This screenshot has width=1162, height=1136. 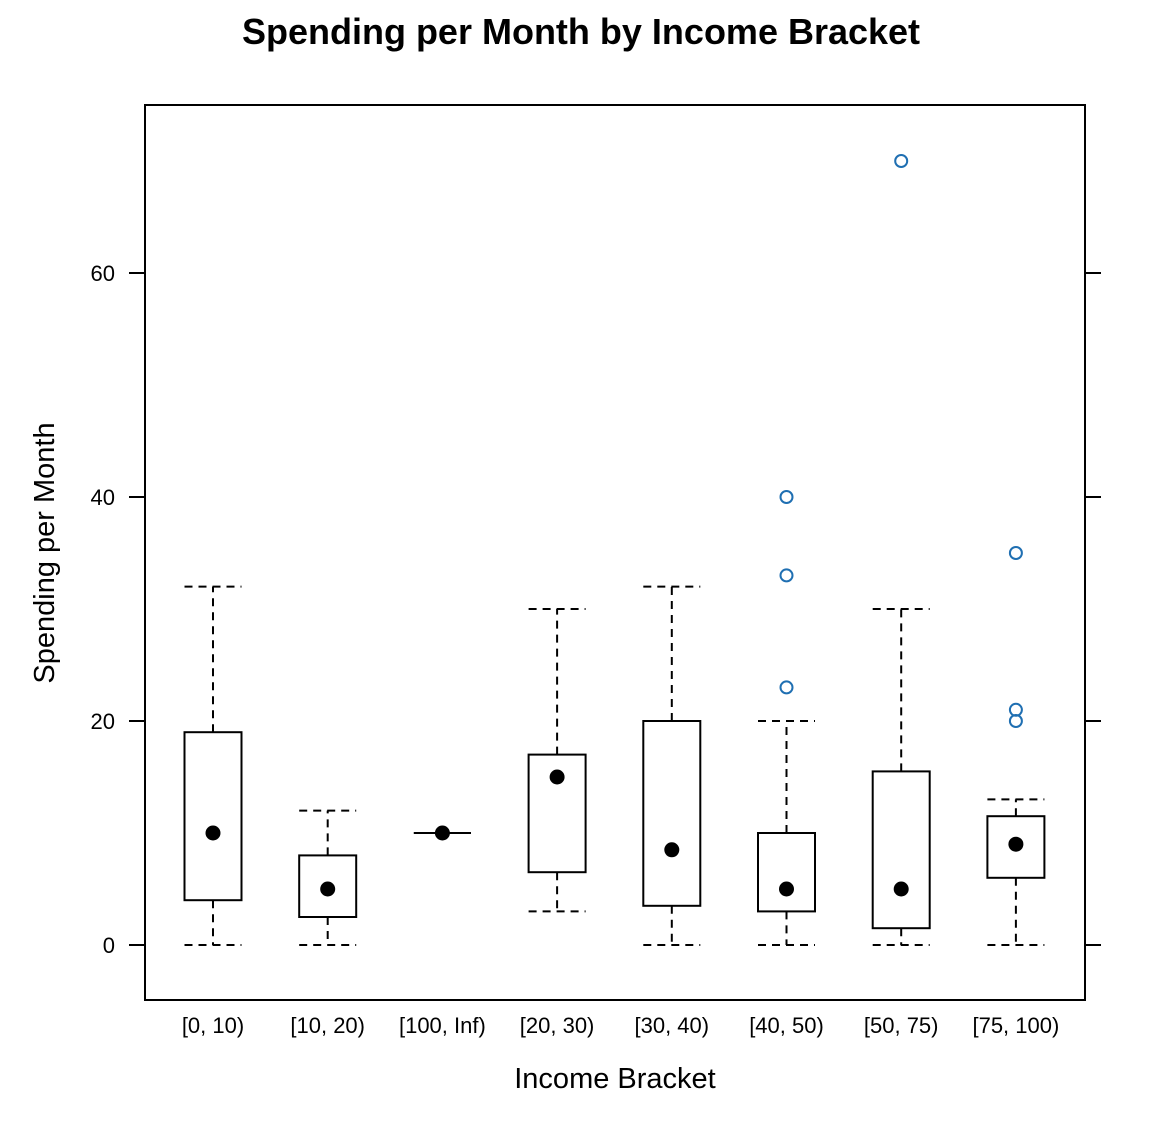 I want to click on x-axis-title: Income Bracket, so click(x=614, y=1079).